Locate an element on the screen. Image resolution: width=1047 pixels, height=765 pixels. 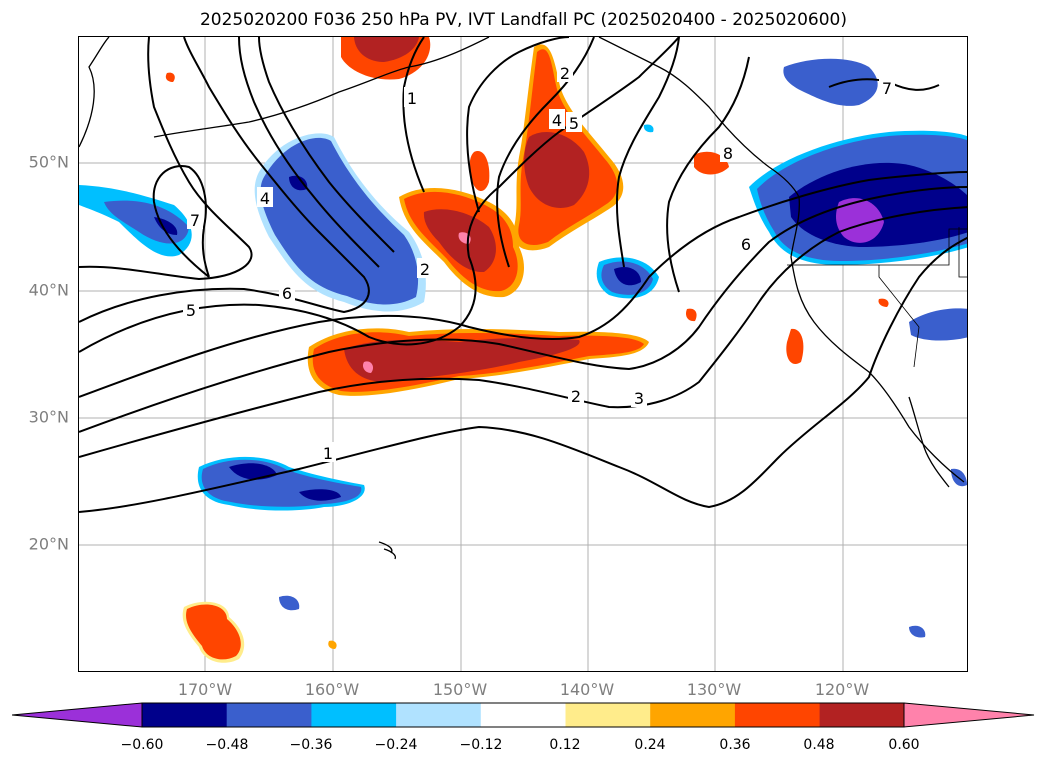
contour-label-5b: 5 is located at coordinates (574, 123).